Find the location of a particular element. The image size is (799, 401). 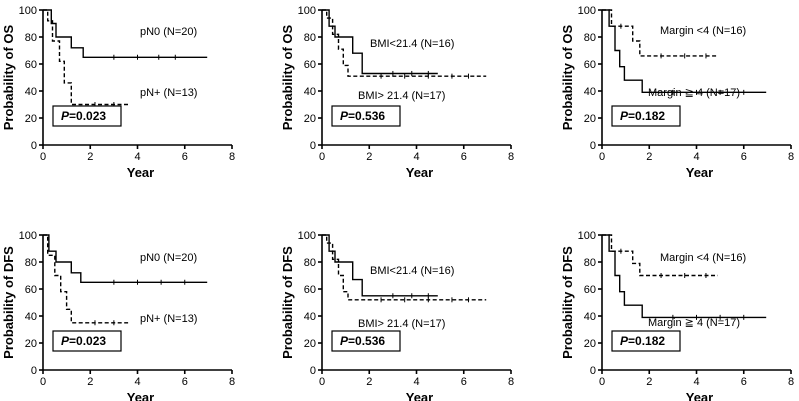

p-value-label: P=0.536 is located at coordinates (362, 341).